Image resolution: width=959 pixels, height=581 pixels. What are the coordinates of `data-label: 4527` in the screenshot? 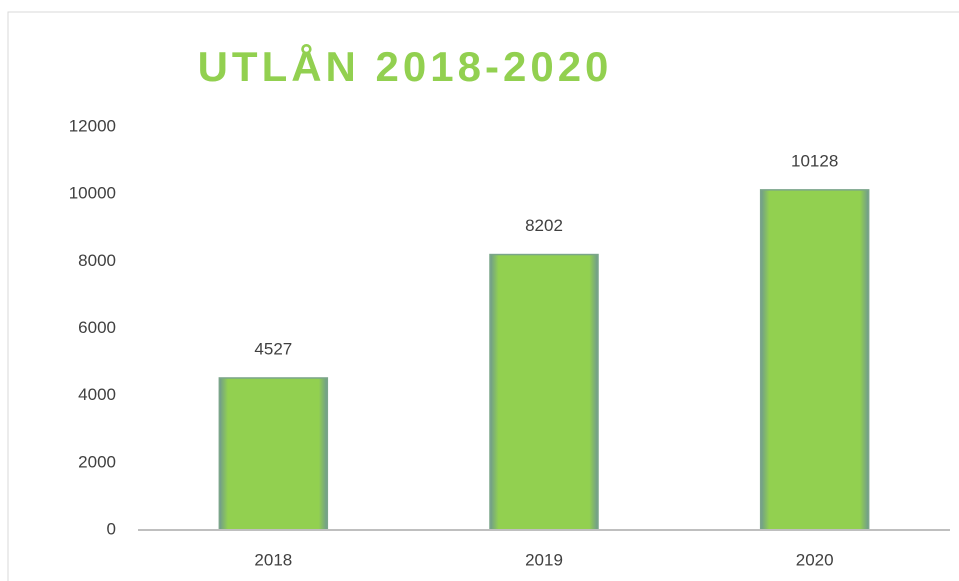 It's located at (273, 348).